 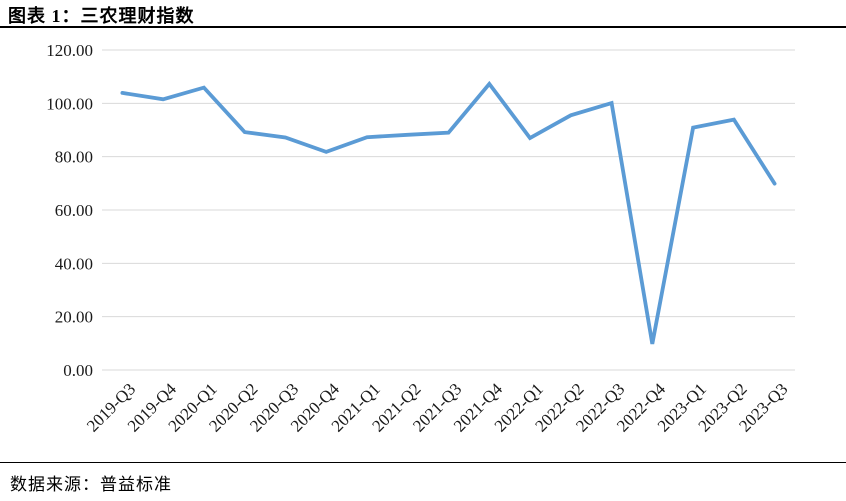 I want to click on y-tick-label: 40.00, so click(x=74, y=263).